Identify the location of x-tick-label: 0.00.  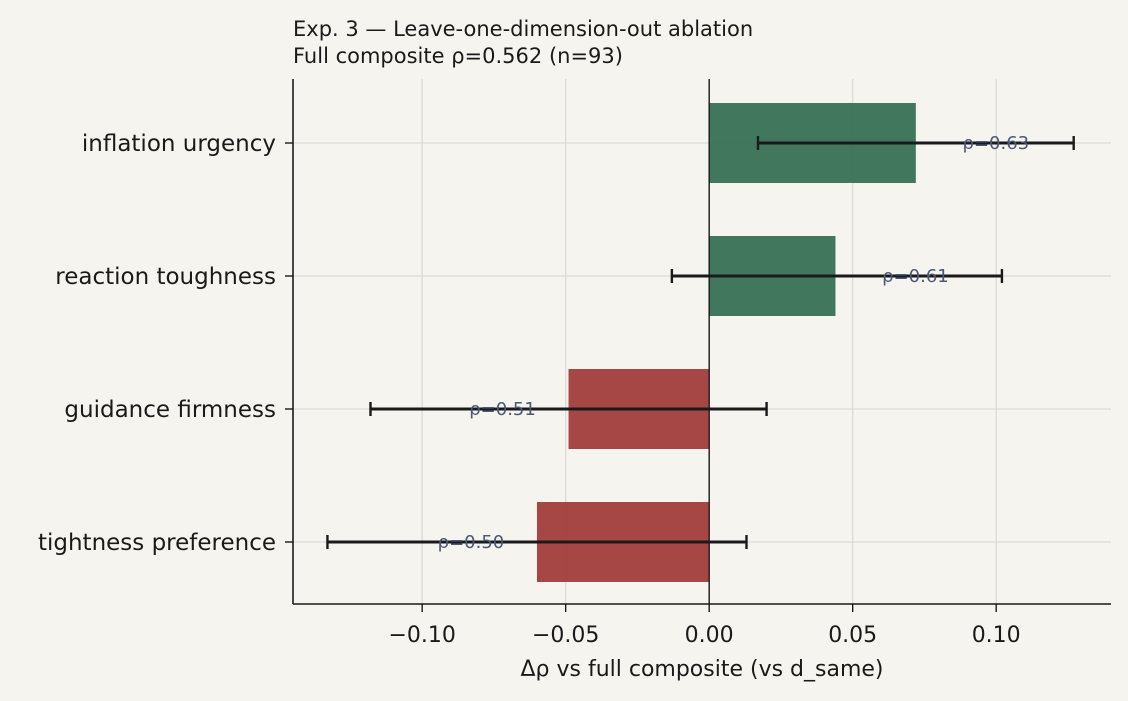
(709, 635).